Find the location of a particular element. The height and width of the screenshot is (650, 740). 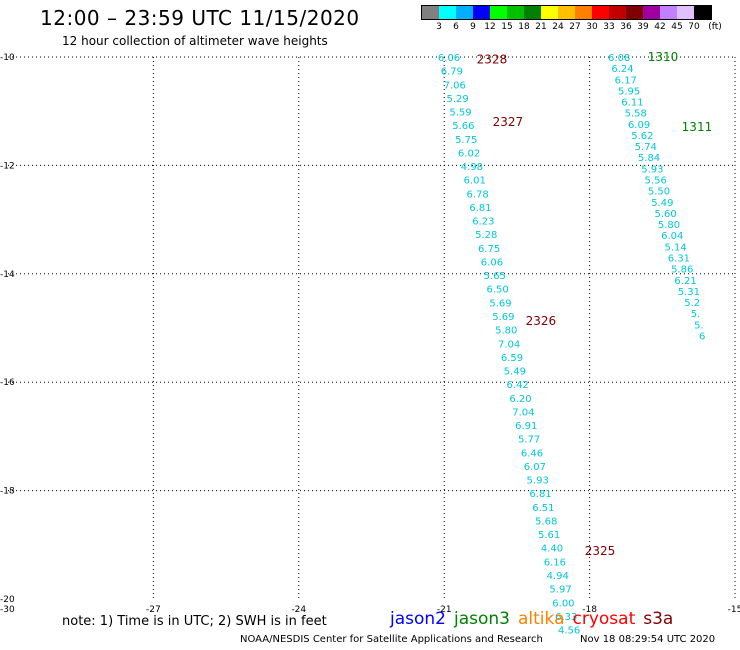

wave-height-value: 6.91 is located at coordinates (526, 426).